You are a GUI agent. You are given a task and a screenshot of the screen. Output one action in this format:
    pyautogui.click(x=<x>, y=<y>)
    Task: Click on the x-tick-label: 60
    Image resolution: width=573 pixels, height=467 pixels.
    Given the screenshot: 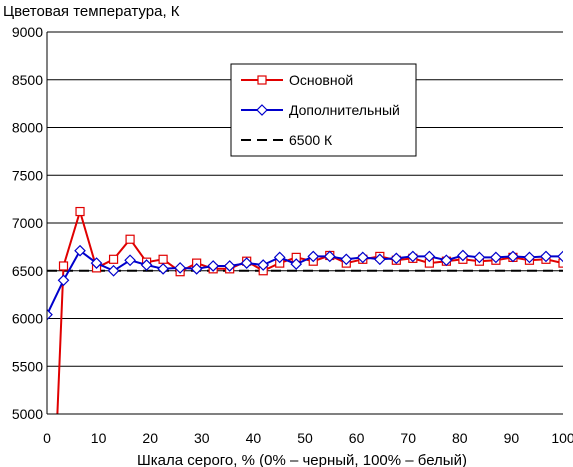 What is the action you would take?
    pyautogui.click(x=357, y=438)
    